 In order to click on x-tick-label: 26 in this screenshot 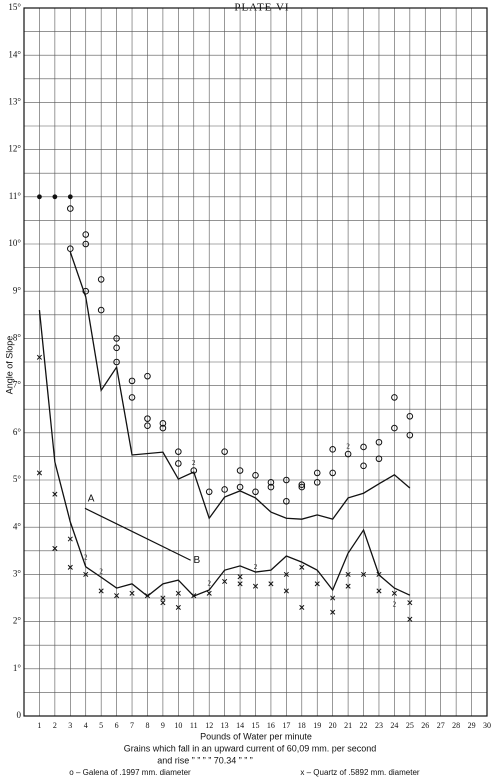, I will do `click(425, 725)`.